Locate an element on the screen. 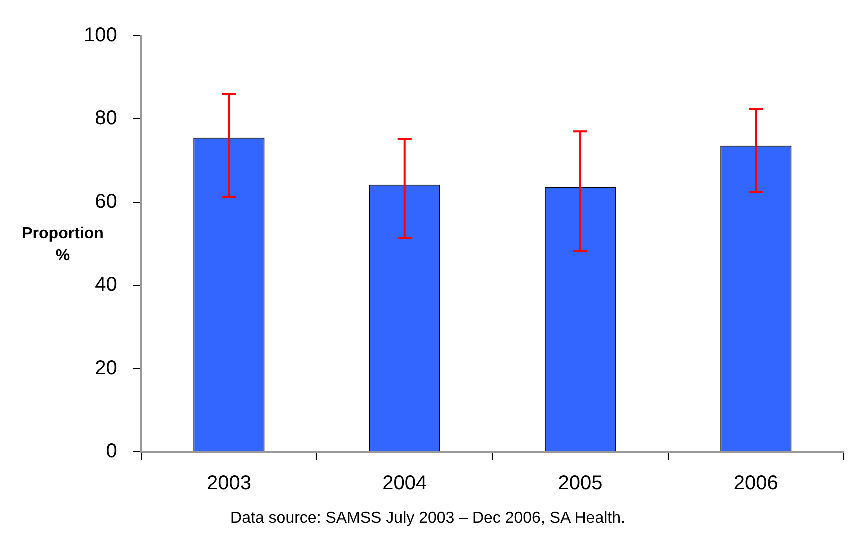 This screenshot has height=541, width=856. y-tick-label: 40 is located at coordinates (106, 285).